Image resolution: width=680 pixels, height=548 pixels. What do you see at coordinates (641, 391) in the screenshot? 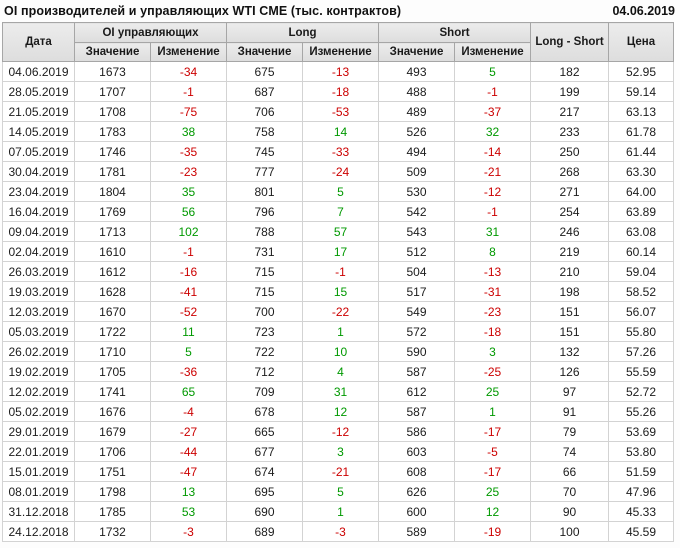
I see `cell-price: 52.72` at bounding box center [641, 391].